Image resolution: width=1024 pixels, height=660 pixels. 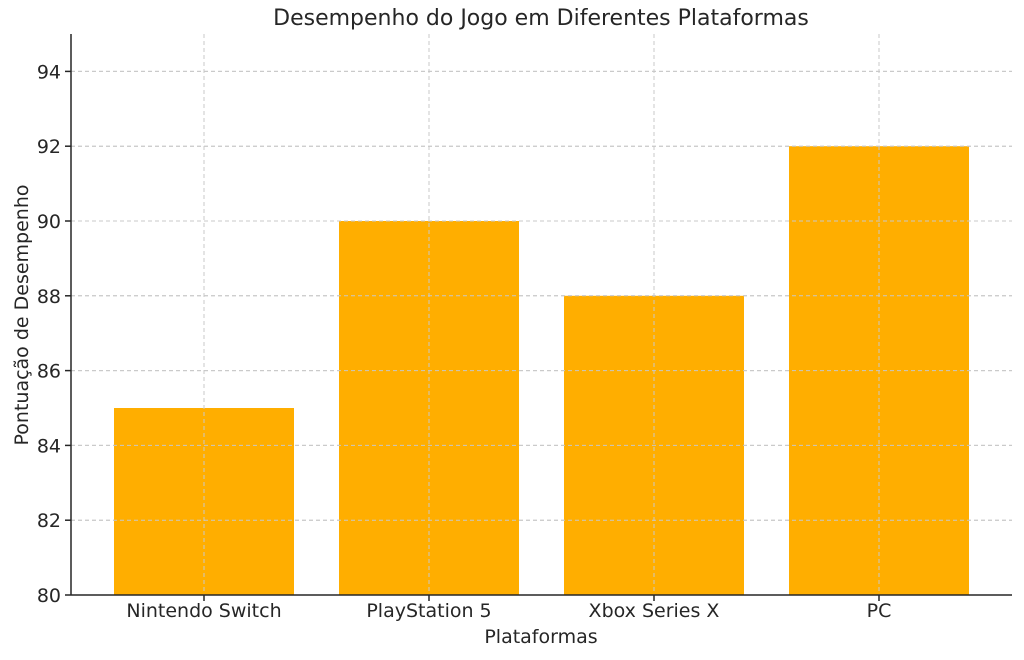 I want to click on x-tick-label: Xbox Series X, so click(x=654, y=611).